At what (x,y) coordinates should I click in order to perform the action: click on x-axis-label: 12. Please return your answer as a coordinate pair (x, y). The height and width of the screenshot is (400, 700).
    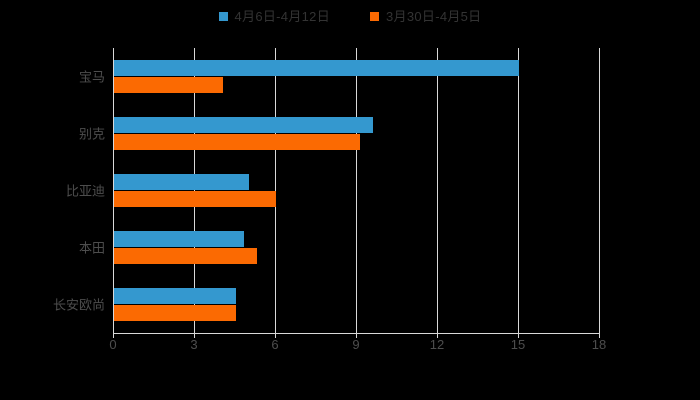
    Looking at the image, I should click on (437, 344).